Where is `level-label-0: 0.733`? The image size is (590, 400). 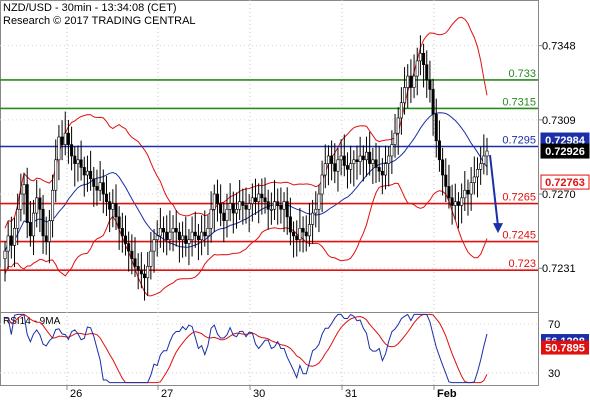 level-label-0: 0.733 is located at coordinates (522, 74).